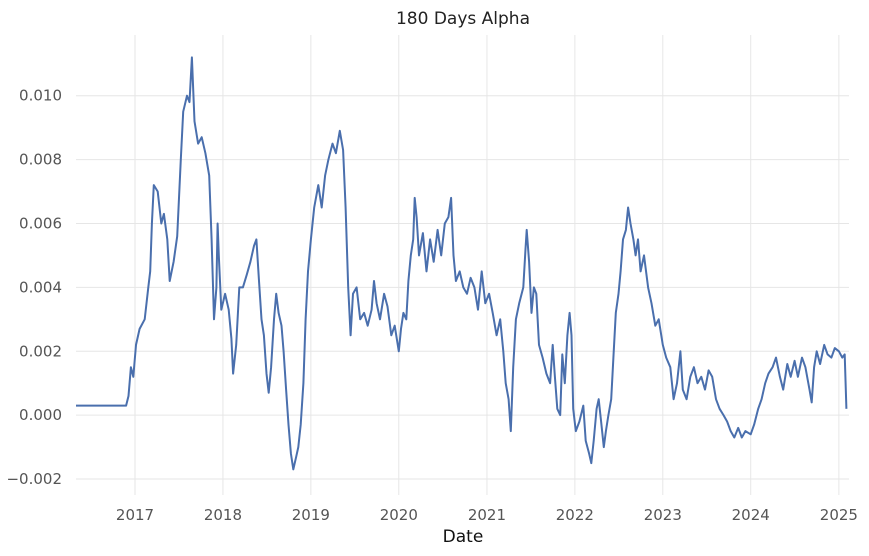 This screenshot has height=556, width=869. Describe the element at coordinates (223, 515) in the screenshot. I see `x-tick-label: 2018` at that location.